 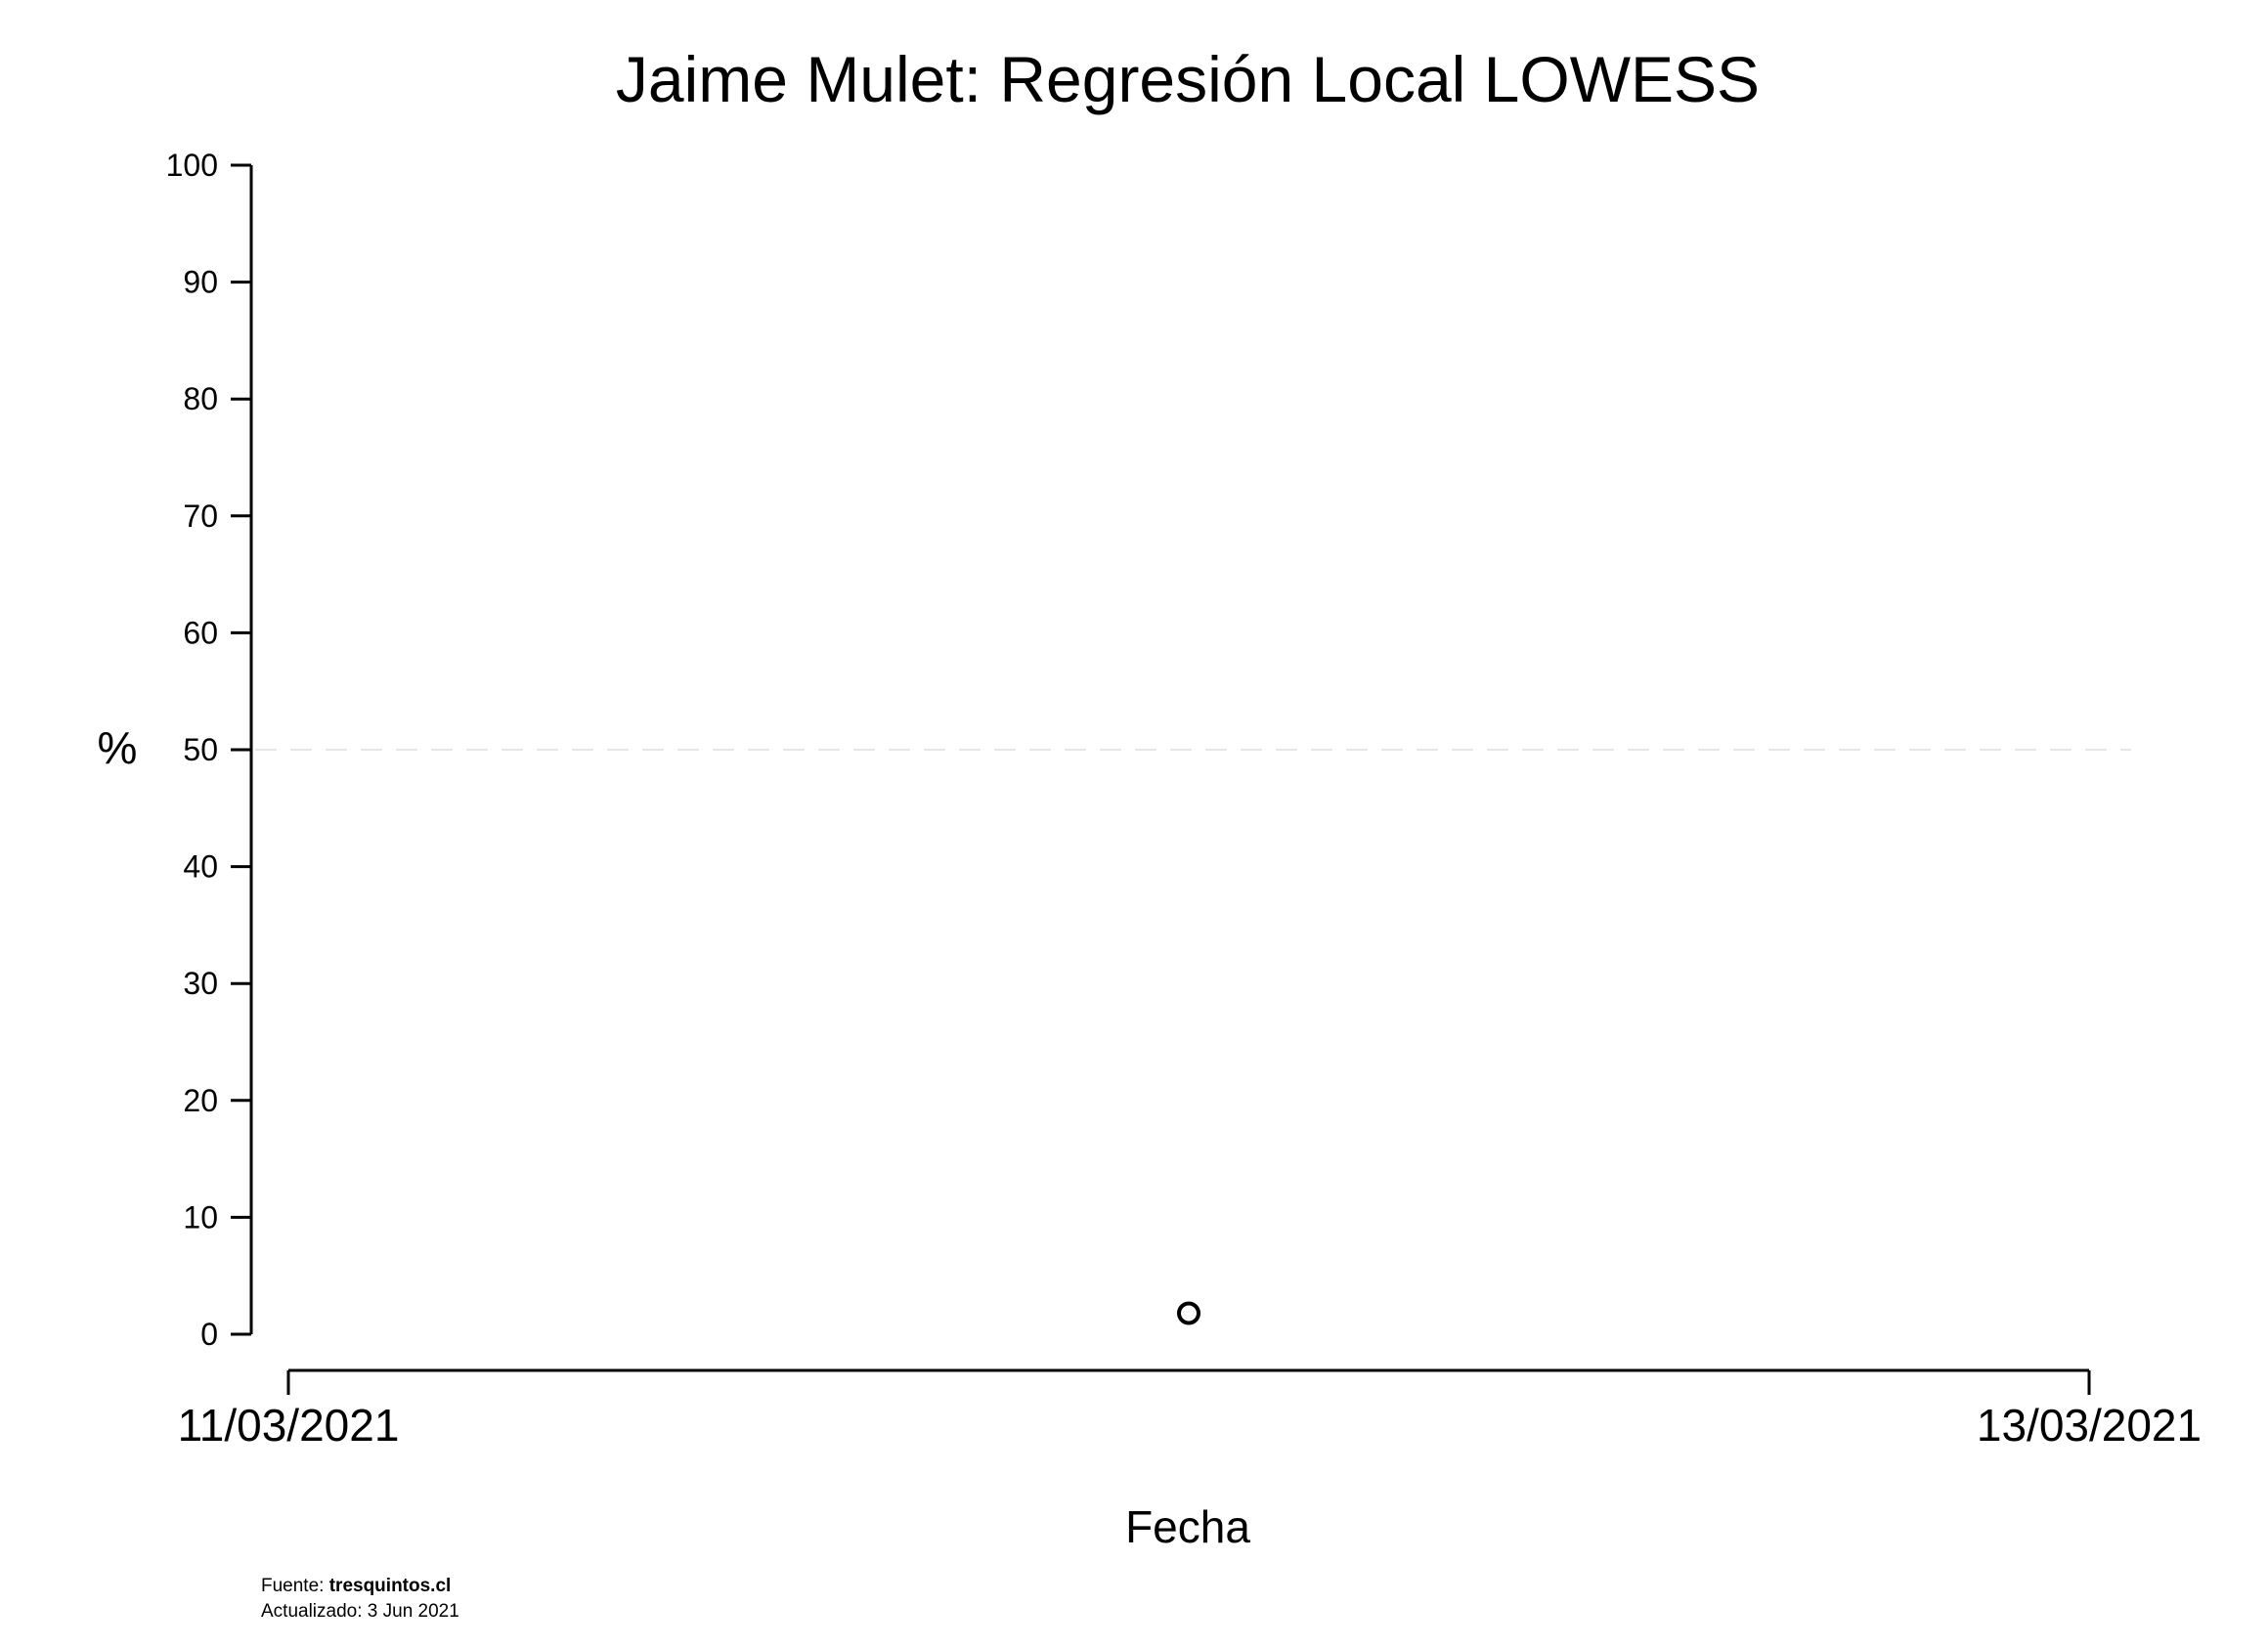 What do you see at coordinates (200, 867) in the screenshot?
I see `y-tick-label: 40` at bounding box center [200, 867].